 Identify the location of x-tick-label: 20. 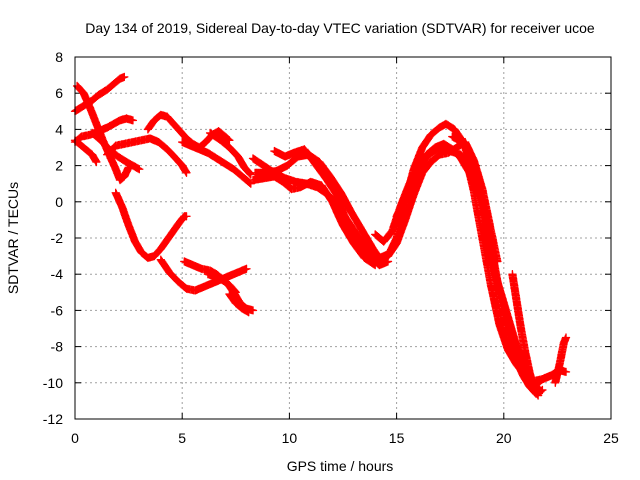
(504, 438).